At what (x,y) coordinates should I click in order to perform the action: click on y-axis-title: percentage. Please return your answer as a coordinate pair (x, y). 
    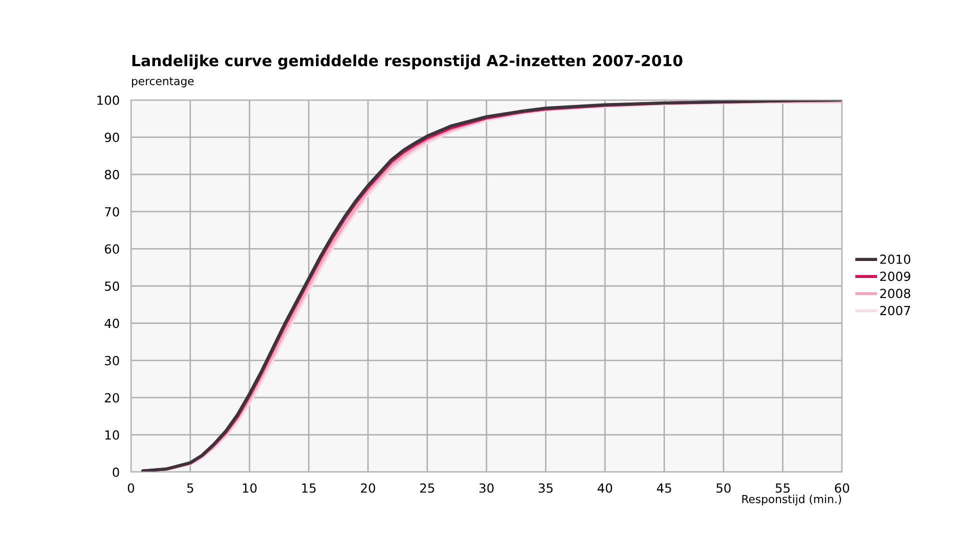
    Looking at the image, I should click on (163, 82).